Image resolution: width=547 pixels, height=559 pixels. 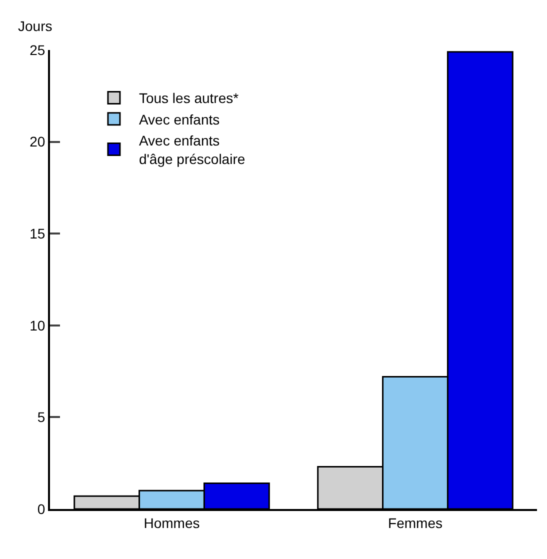 What do you see at coordinates (415, 522) in the screenshot?
I see `x-tick-label: Femmes` at bounding box center [415, 522].